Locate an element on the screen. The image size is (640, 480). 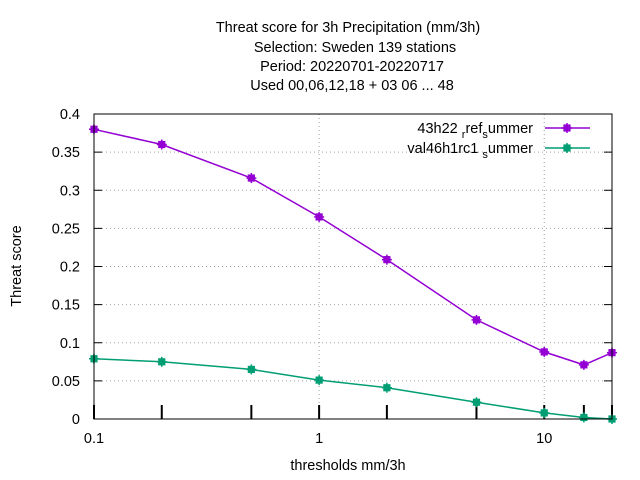
legend: 43h22 rrefsummer val46h1rc1 summer is located at coordinates (498, 141).